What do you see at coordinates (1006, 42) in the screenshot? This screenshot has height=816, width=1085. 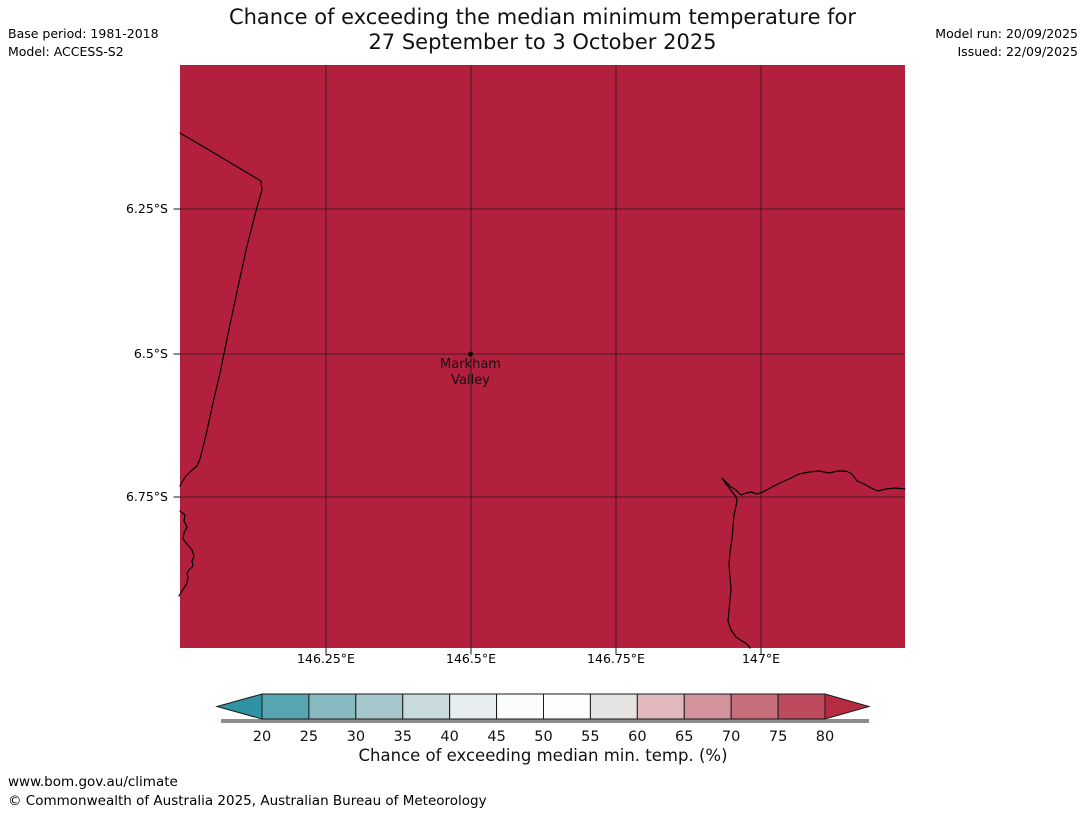 I see `run-info-block: Model run: 20/09/2025 Issued: 22/09/2025` at bounding box center [1006, 42].